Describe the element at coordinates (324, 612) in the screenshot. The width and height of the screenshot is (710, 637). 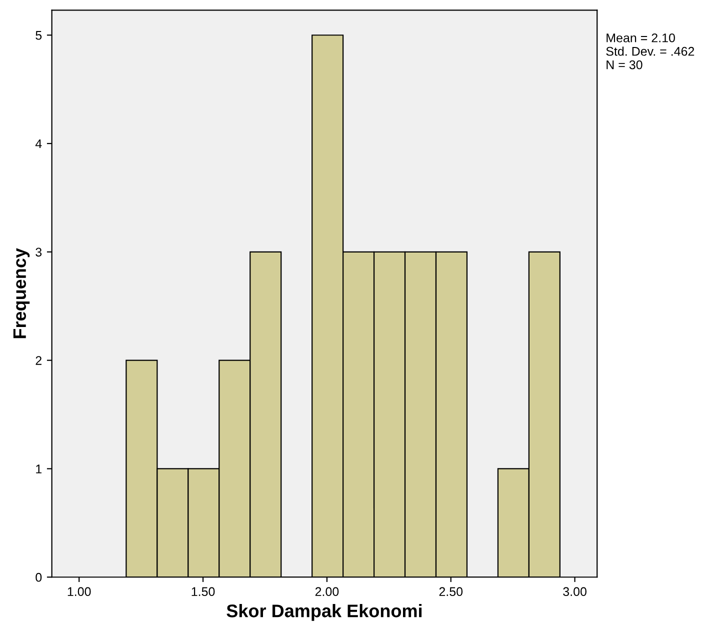
I see `x-axis-title: Skor Dampak Ekonomi` at that location.